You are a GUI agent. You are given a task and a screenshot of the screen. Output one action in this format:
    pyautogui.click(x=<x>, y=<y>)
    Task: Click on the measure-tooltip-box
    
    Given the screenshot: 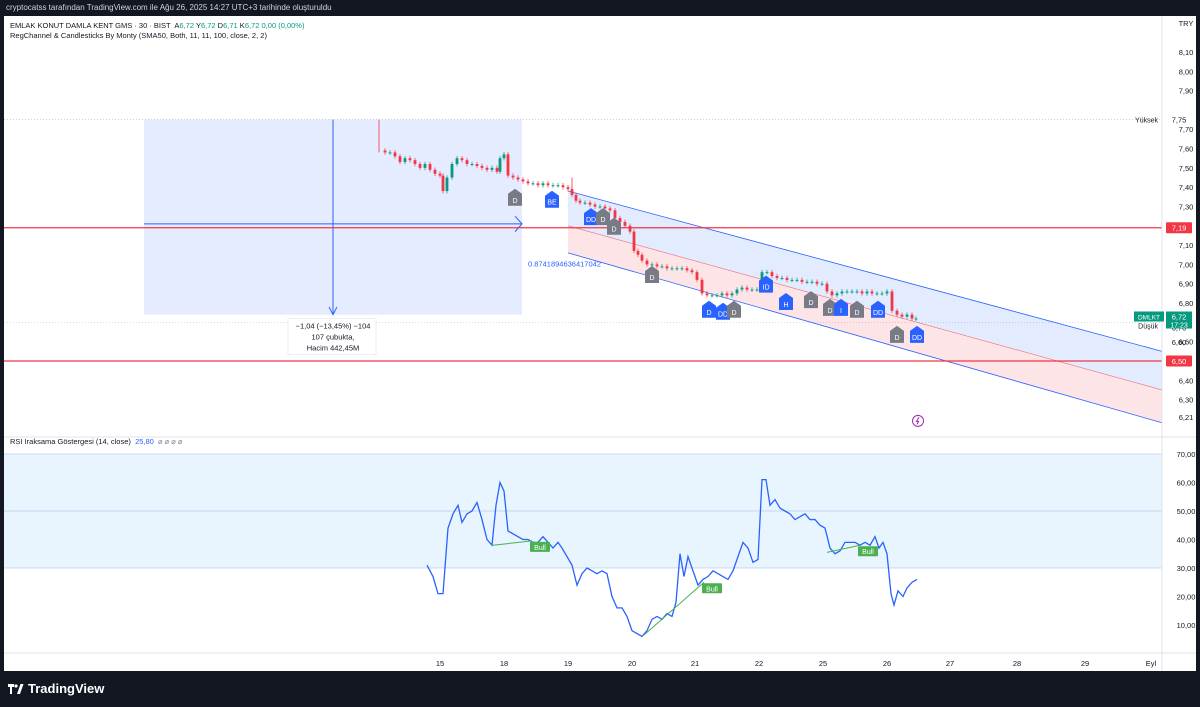 What is the action you would take?
    pyautogui.click(x=332, y=336)
    